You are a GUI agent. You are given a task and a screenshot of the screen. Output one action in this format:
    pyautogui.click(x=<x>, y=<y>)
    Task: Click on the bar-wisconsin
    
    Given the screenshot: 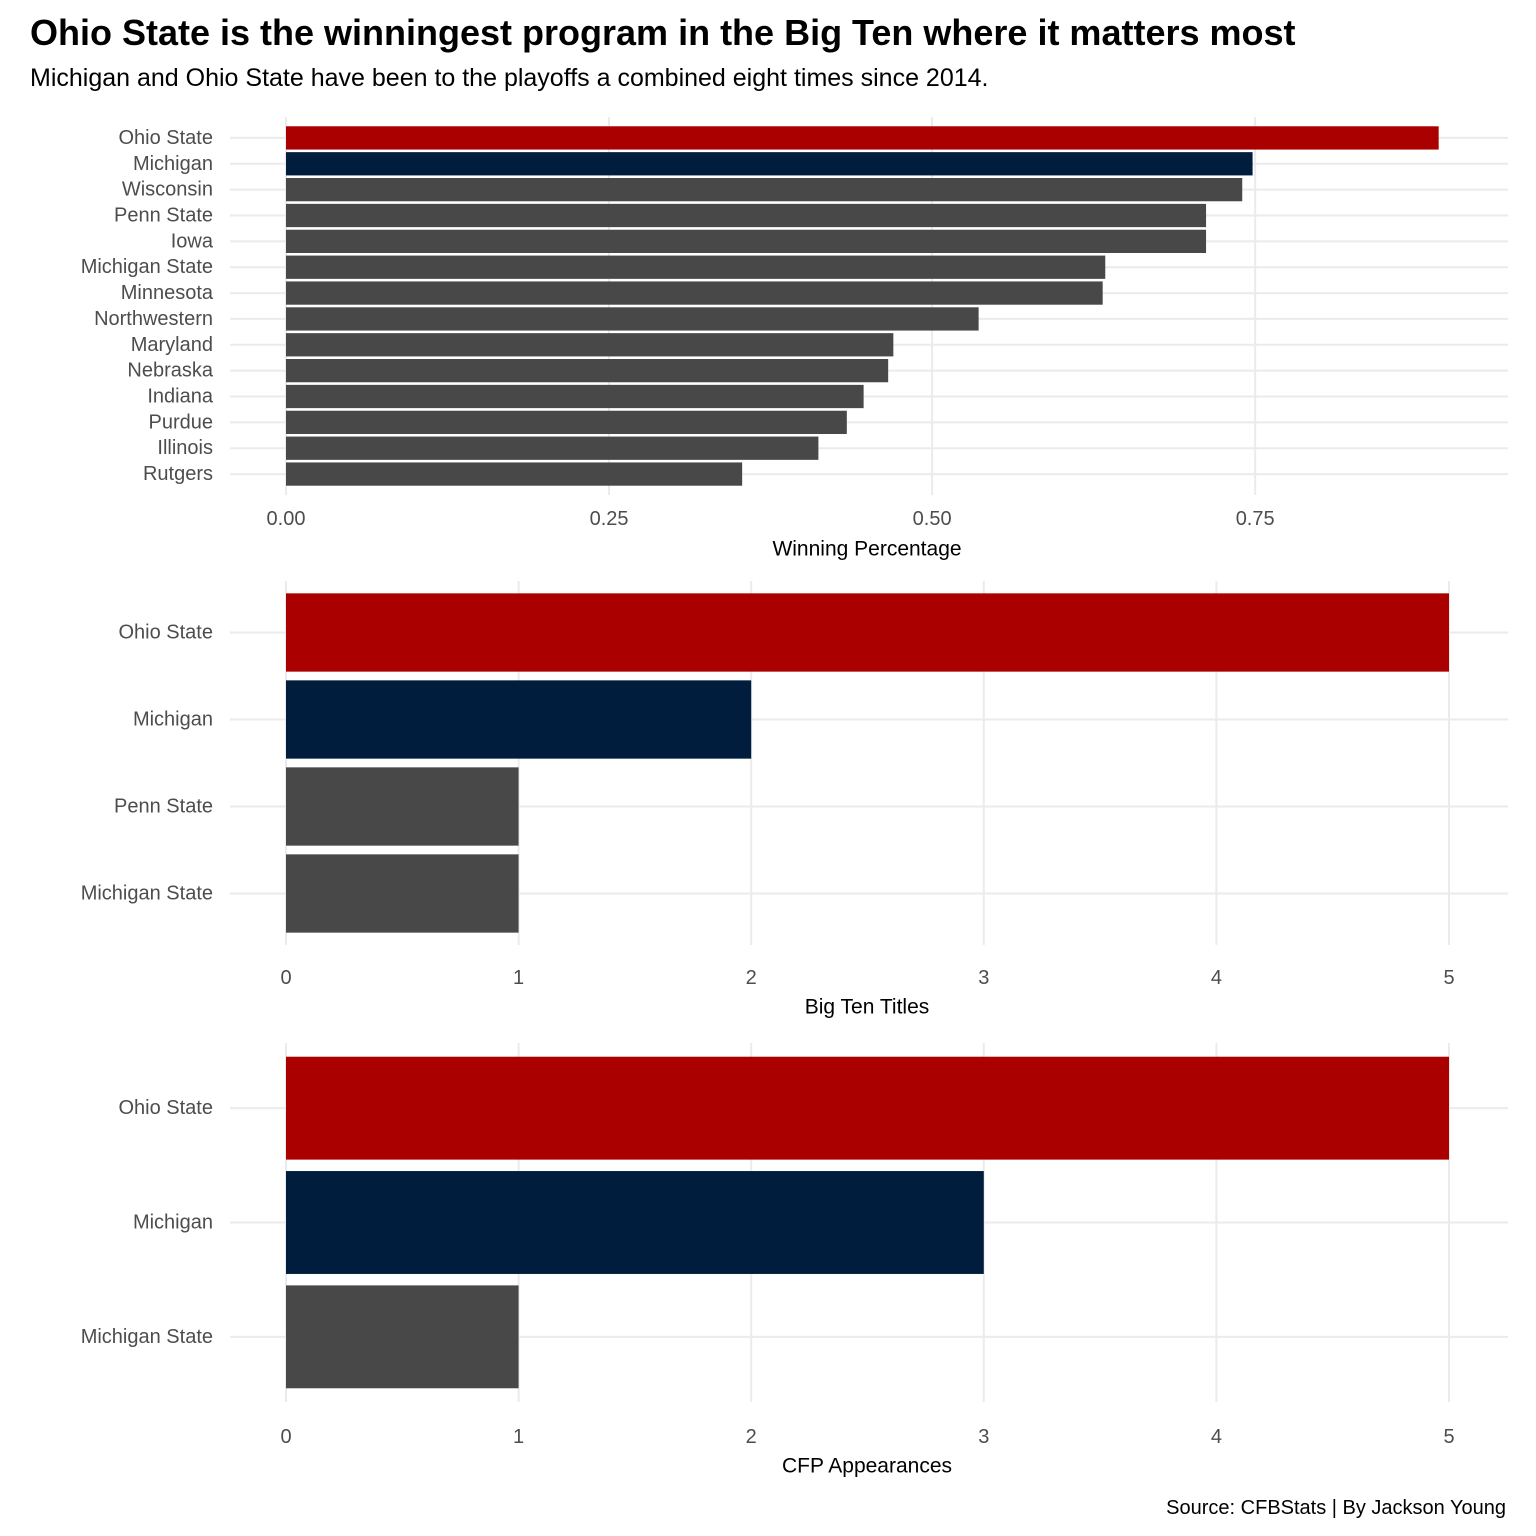 What is the action you would take?
    pyautogui.click(x=764, y=189)
    